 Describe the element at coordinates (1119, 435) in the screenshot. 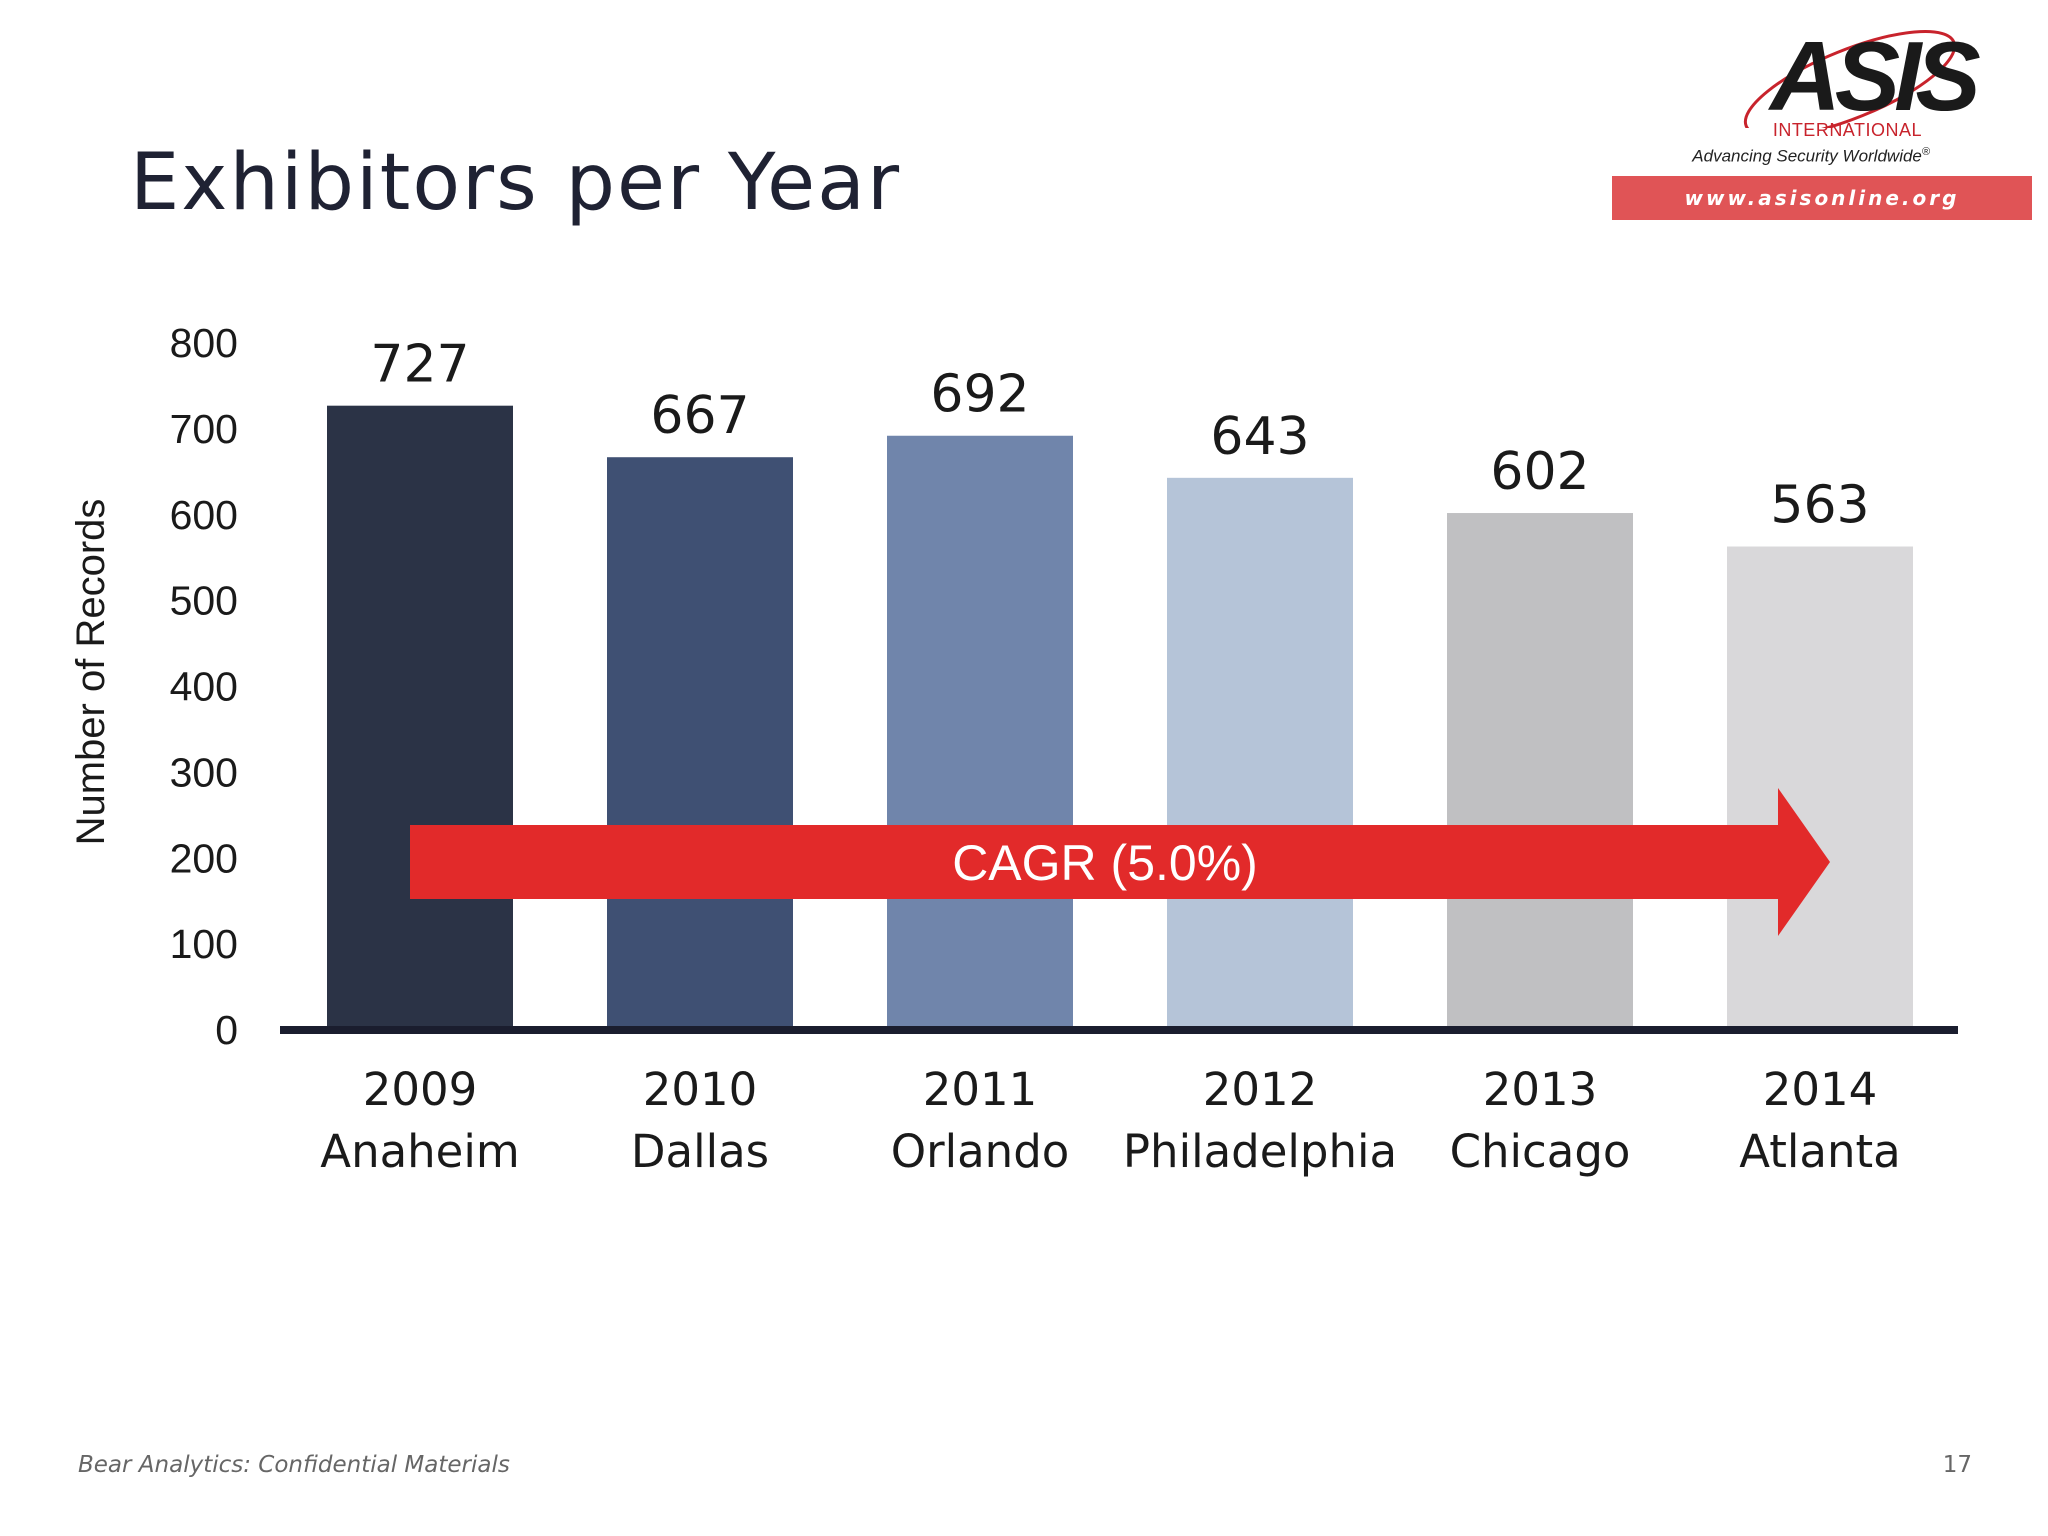

I see `value-labels: 727 667 692 643 602 563` at that location.